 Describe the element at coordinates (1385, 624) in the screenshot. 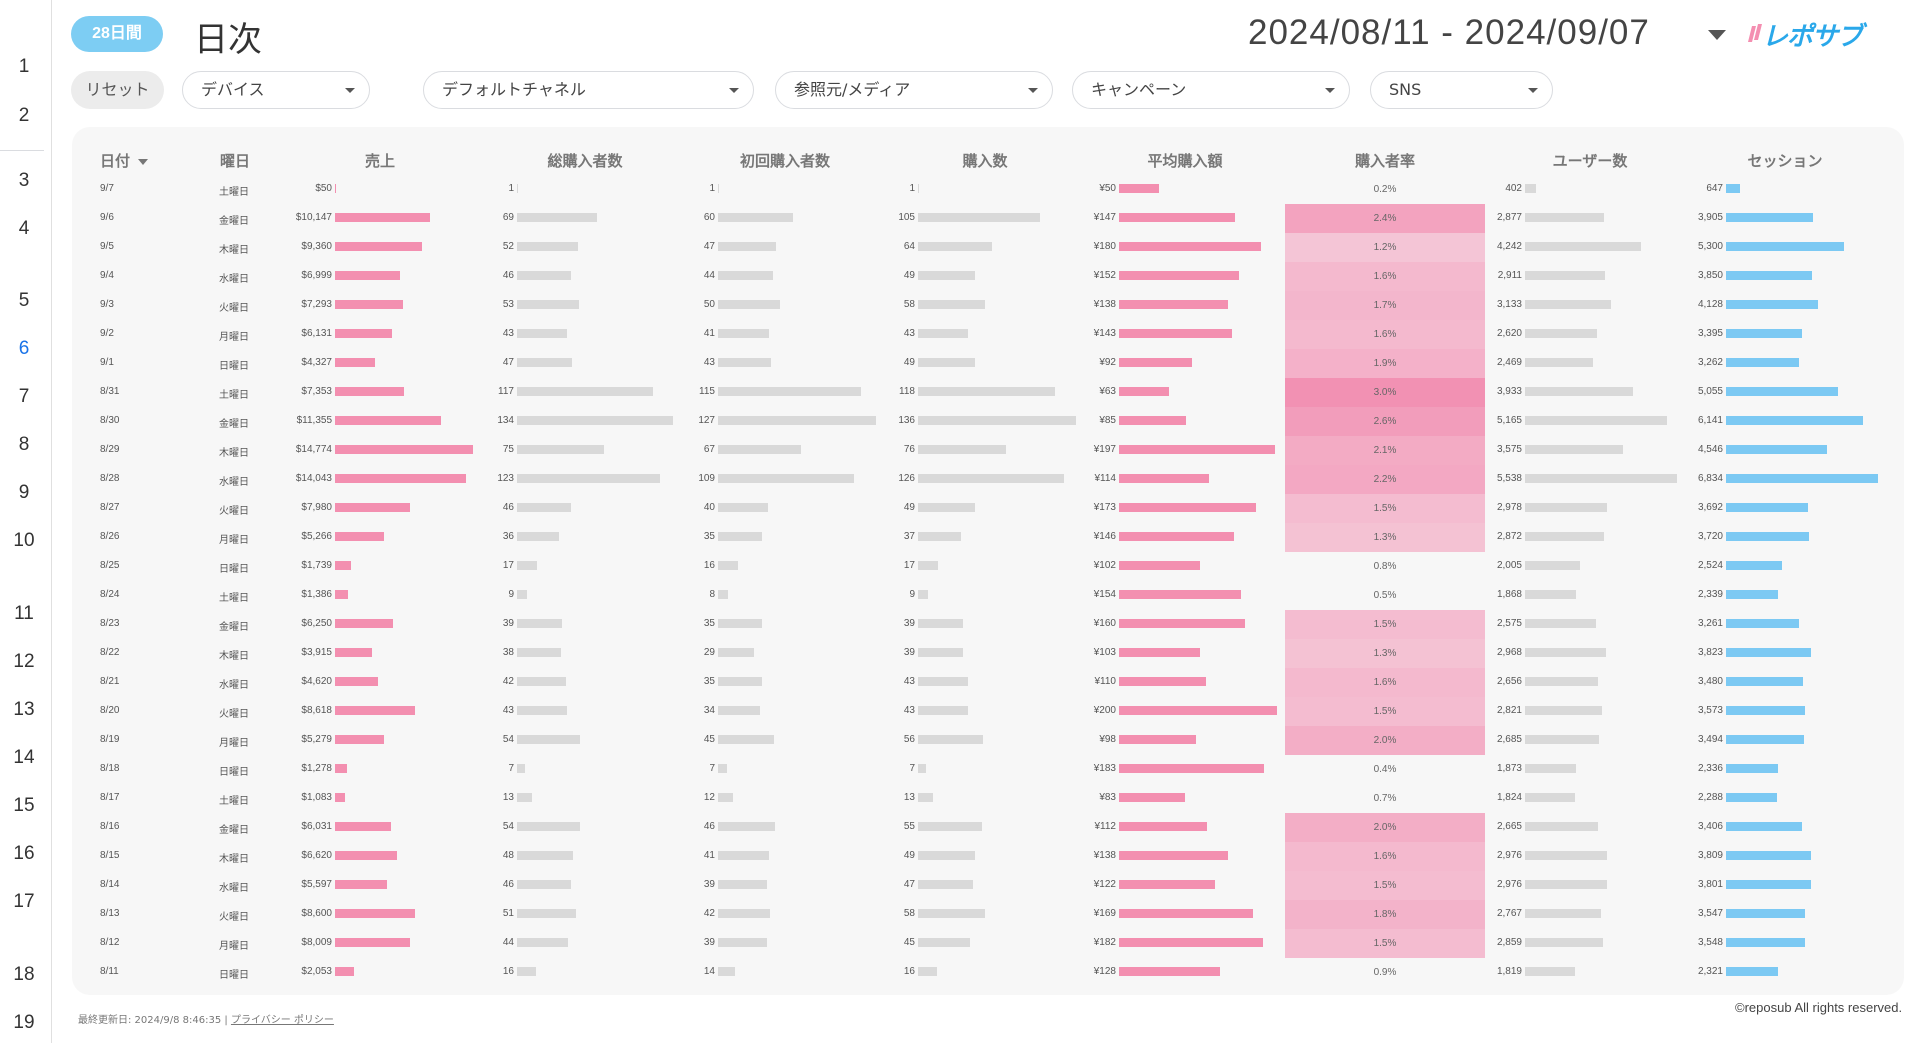

I see `purchase-rate-cell: 1.5%` at that location.